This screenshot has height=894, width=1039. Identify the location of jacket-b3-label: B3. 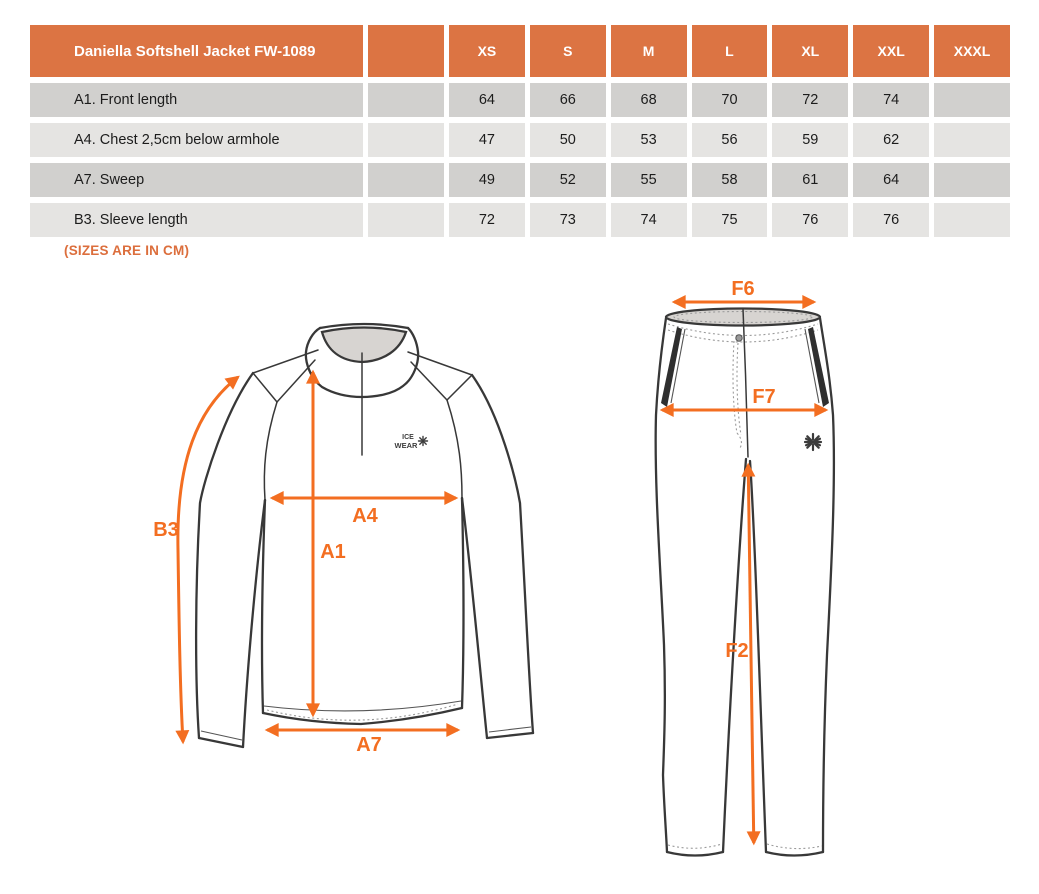
(166, 530).